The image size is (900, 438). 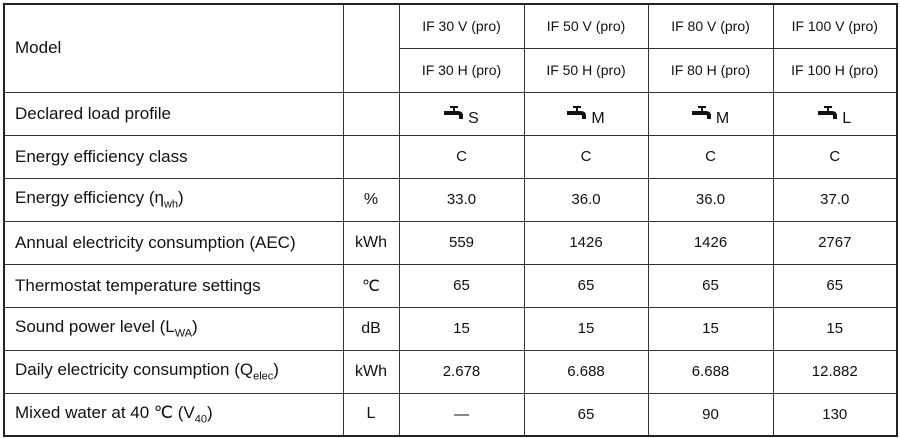 I want to click on value: 37.0, so click(x=835, y=199).